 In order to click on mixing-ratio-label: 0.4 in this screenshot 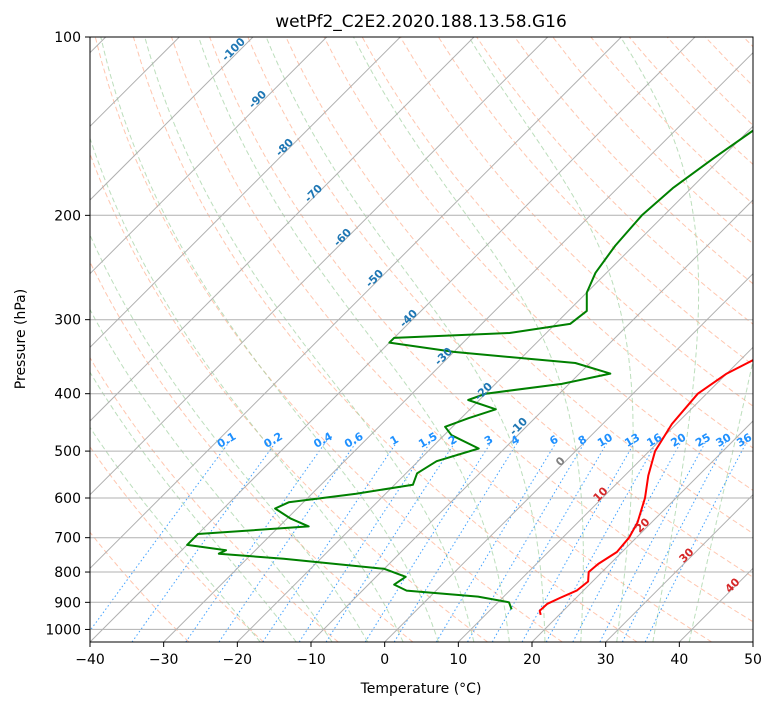, I will do `click(323, 440)`.